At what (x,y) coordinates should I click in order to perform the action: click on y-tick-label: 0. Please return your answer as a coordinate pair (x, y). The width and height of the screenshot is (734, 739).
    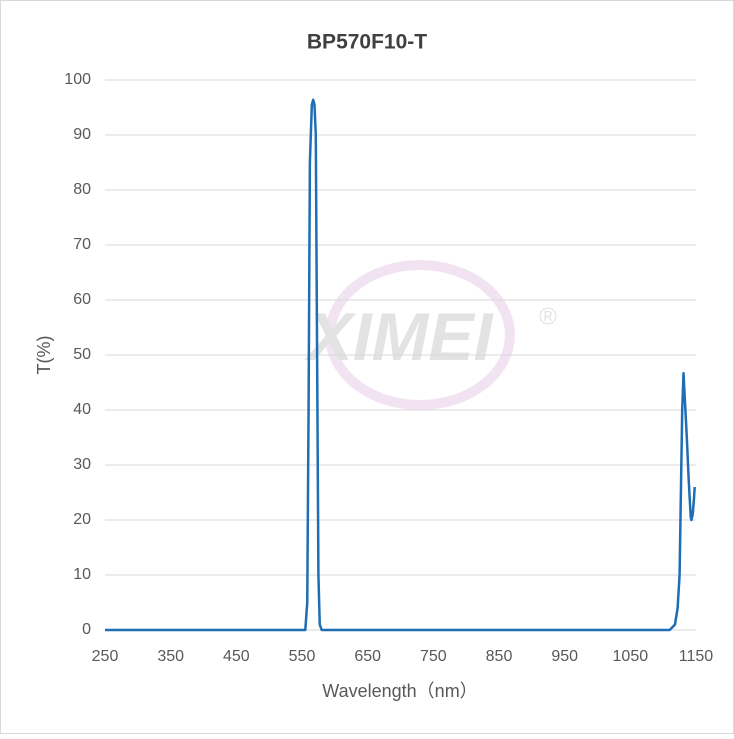
    Looking at the image, I should click on (86, 629).